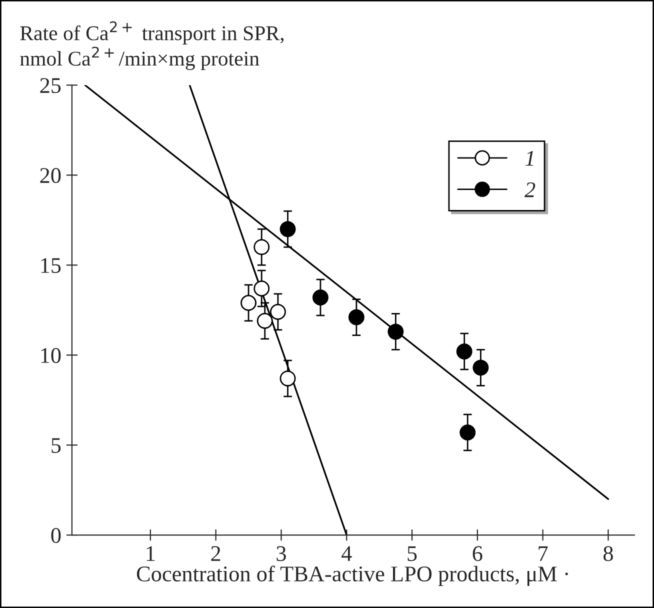  I want to click on x-tick-label: 8, so click(608, 554).